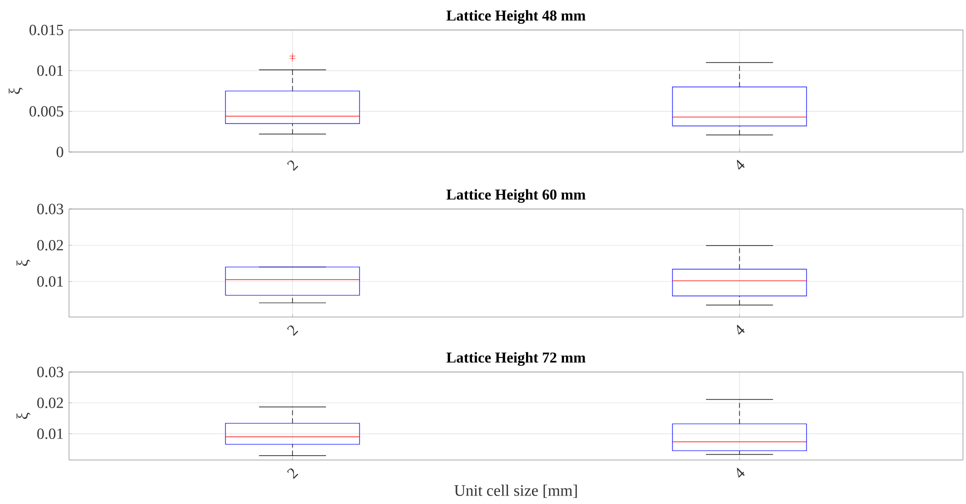  Describe the element at coordinates (516, 196) in the screenshot. I see `chart-title: Lattice Height 60 mm` at that location.